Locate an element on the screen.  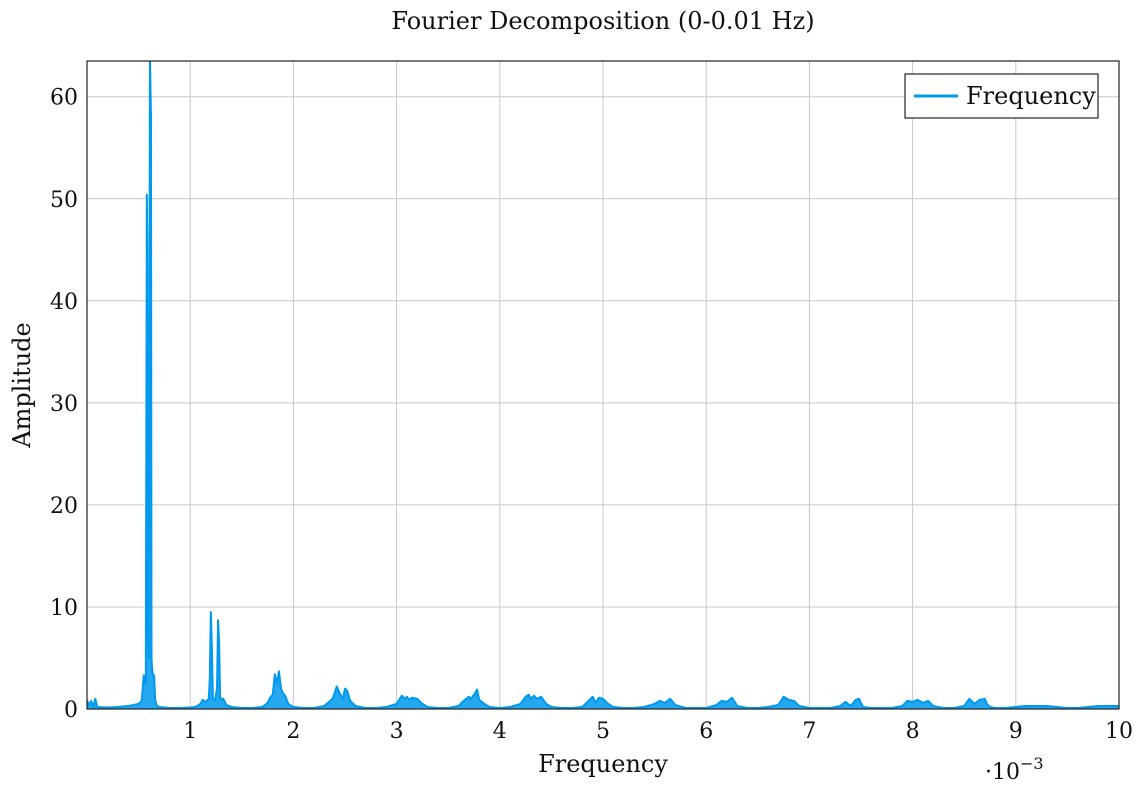
y-tick-label: 50 is located at coordinates (64, 200).